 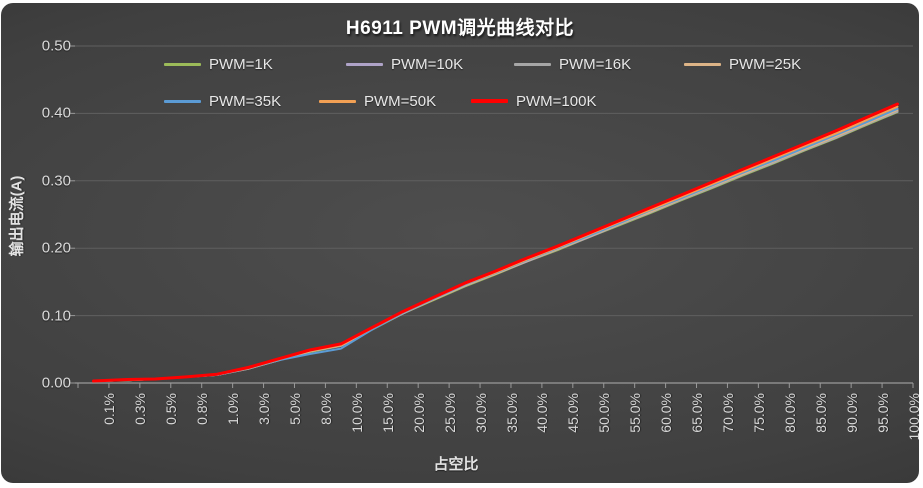 What do you see at coordinates (140, 409) in the screenshot?
I see `x-tick-label: 0.3%` at bounding box center [140, 409].